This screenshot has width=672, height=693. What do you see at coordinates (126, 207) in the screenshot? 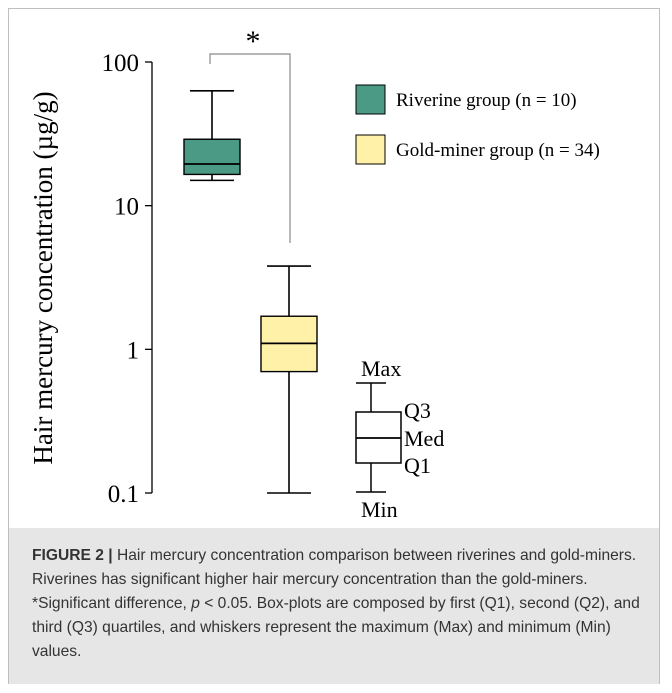
I see `y-tick-label: 10` at bounding box center [126, 207].